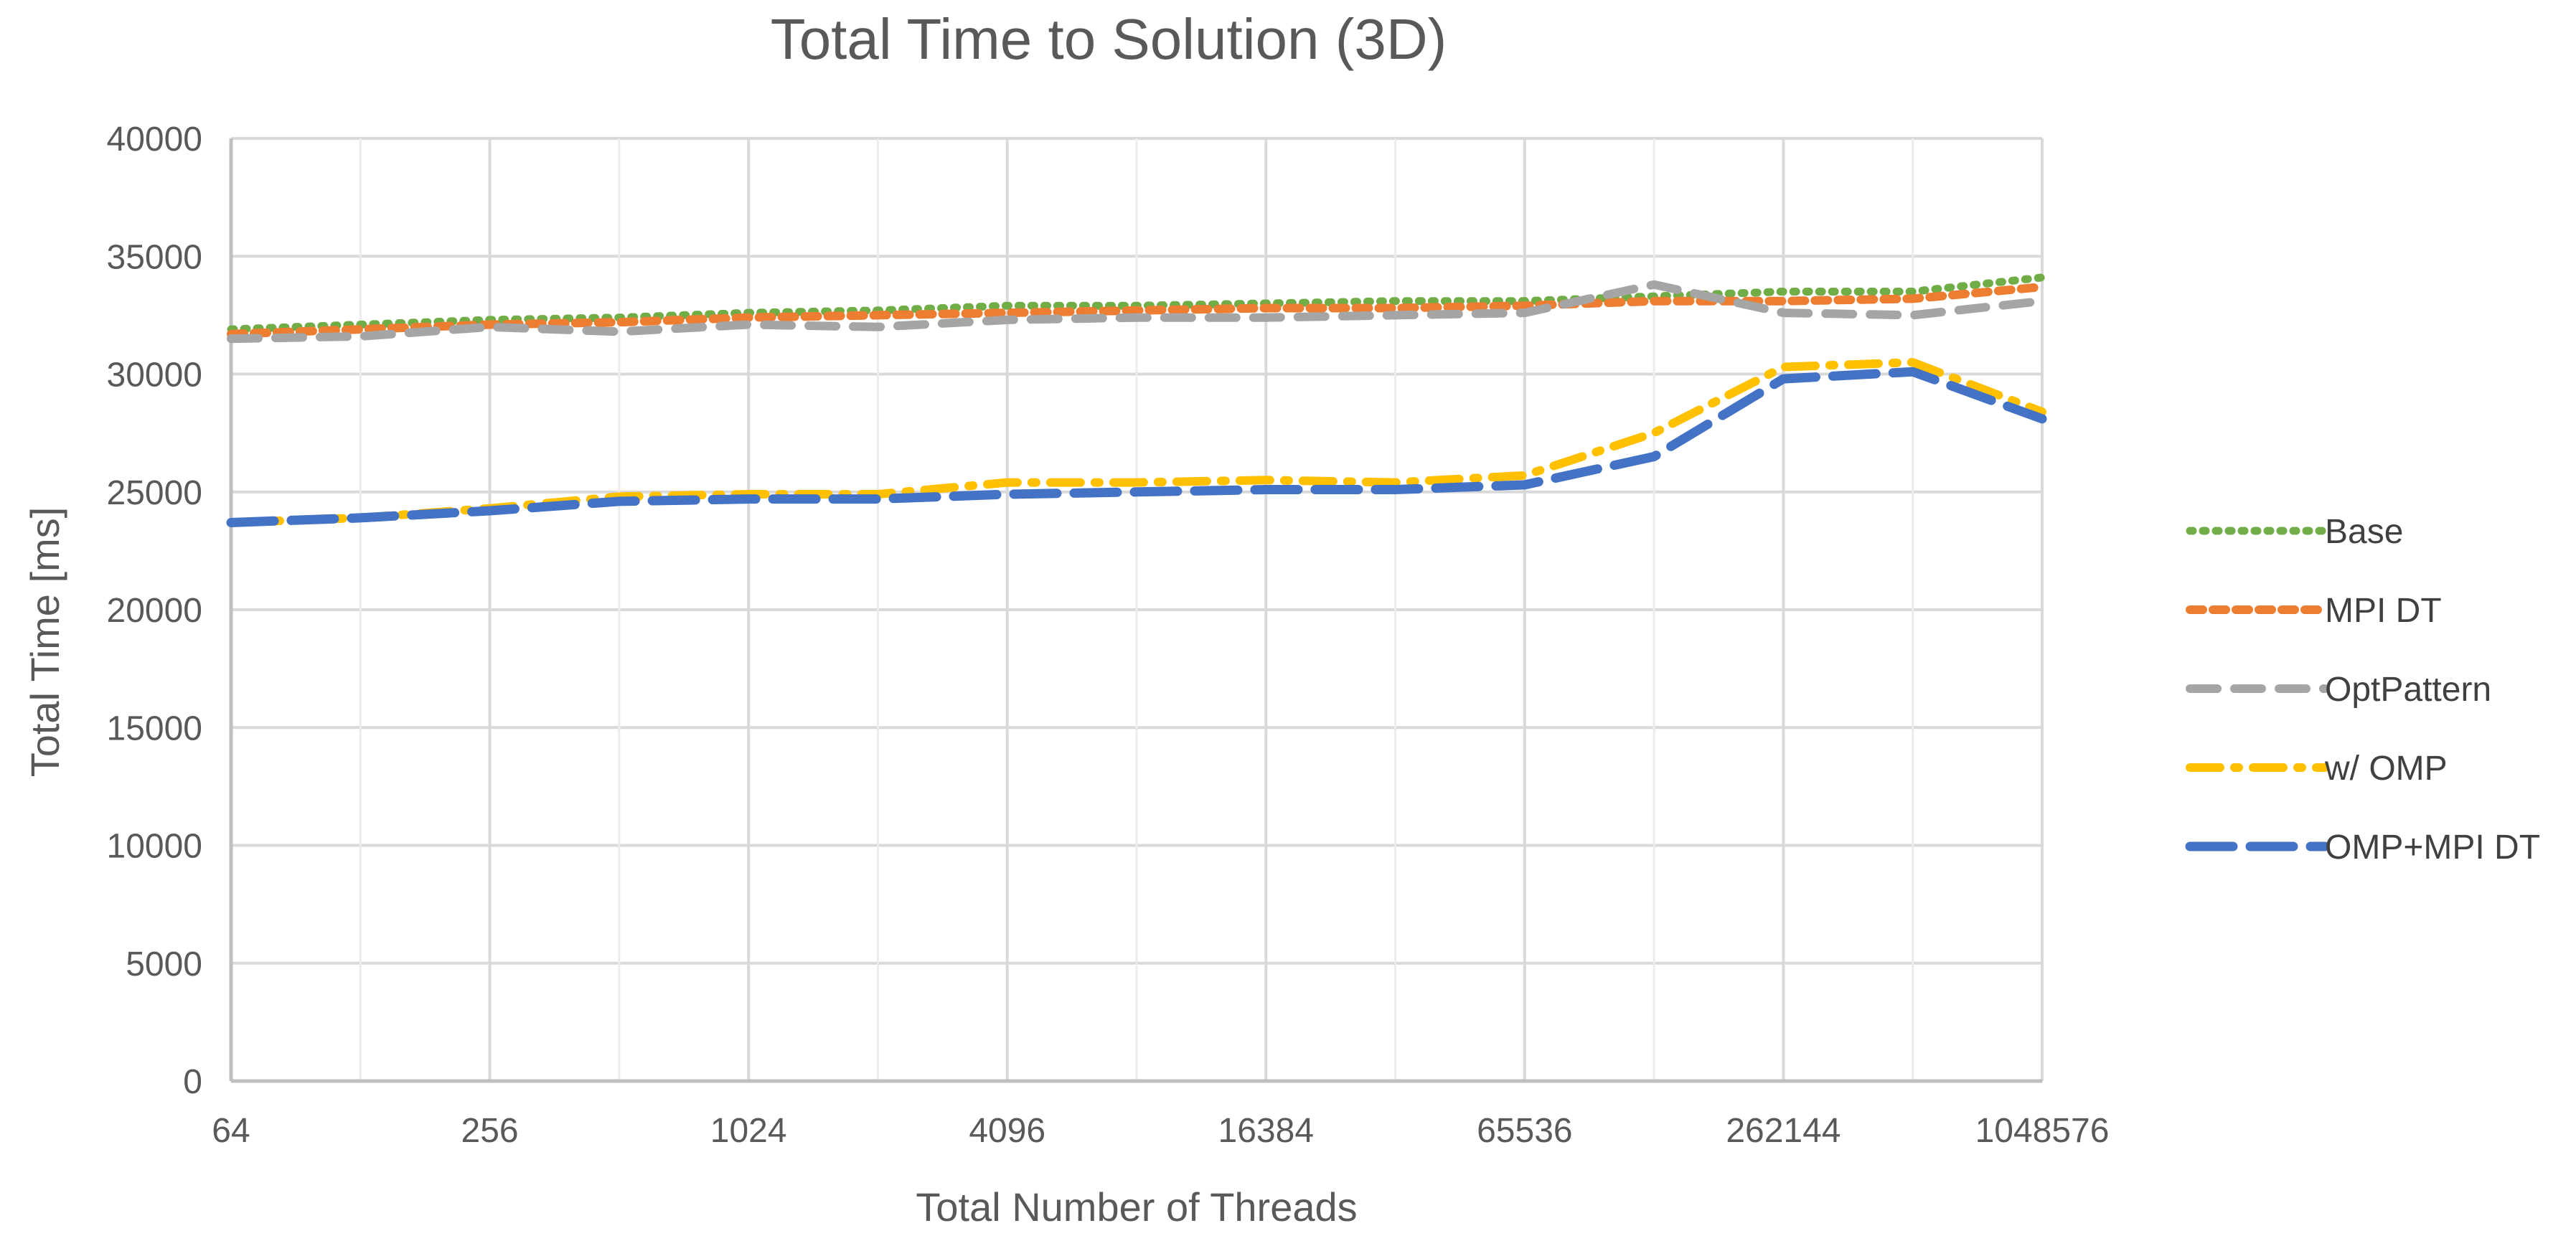 This screenshot has height=1241, width=2576. I want to click on legend: Base MPI DT OptPattern w/ OMP OMP+MPI DT, so click(2362, 690).